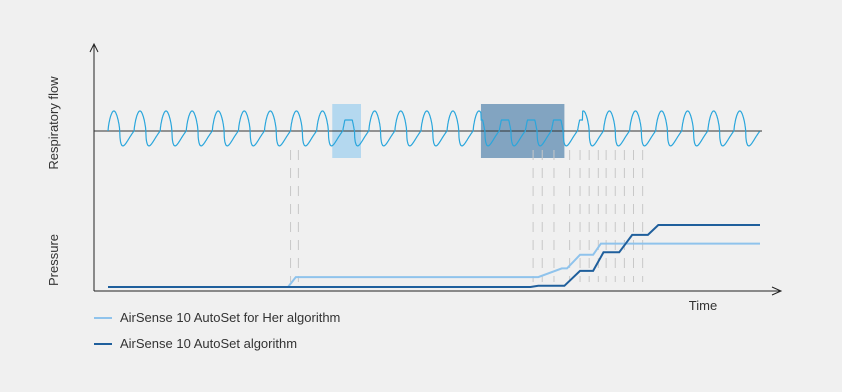 This screenshot has height=392, width=842. Describe the element at coordinates (467, 216) in the screenshot. I see `event-marker-layer` at that location.